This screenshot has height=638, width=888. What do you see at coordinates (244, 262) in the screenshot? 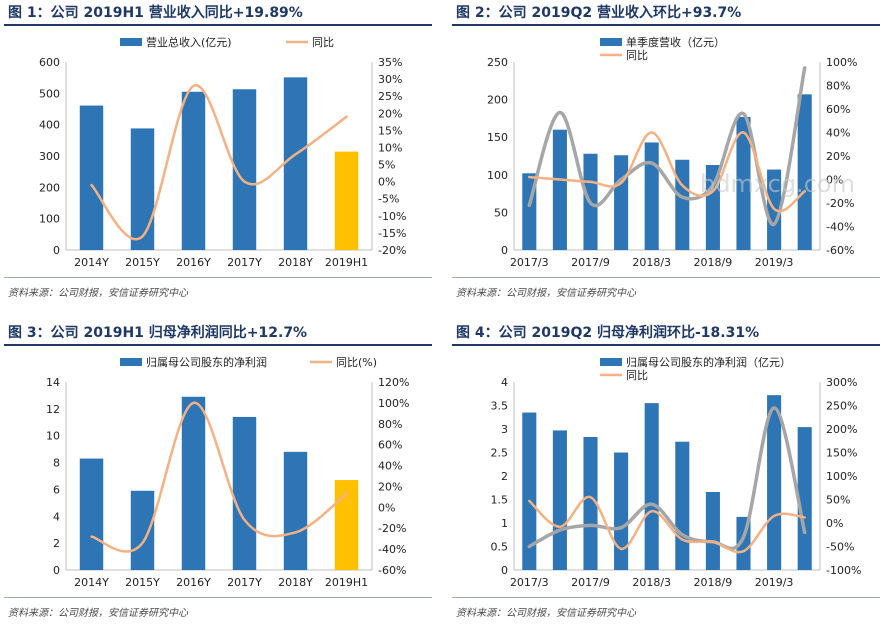
I see `x-tick-label: 2017Y` at bounding box center [244, 262].